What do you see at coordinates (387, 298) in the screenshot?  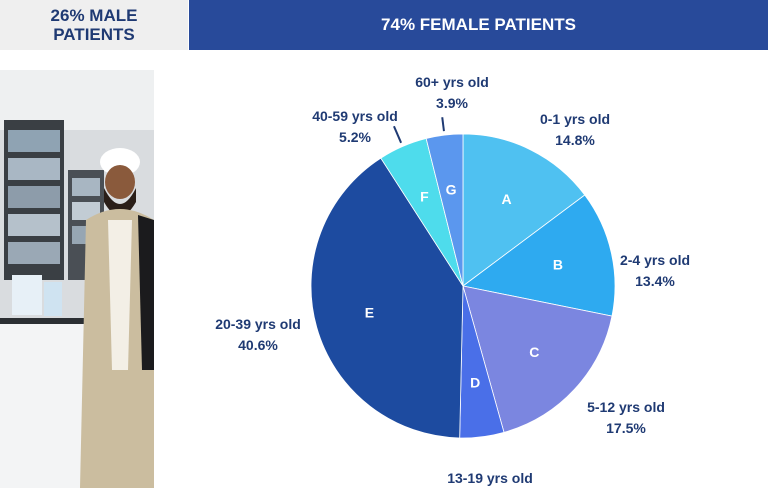 I see `pie-slice-e` at bounding box center [387, 298].